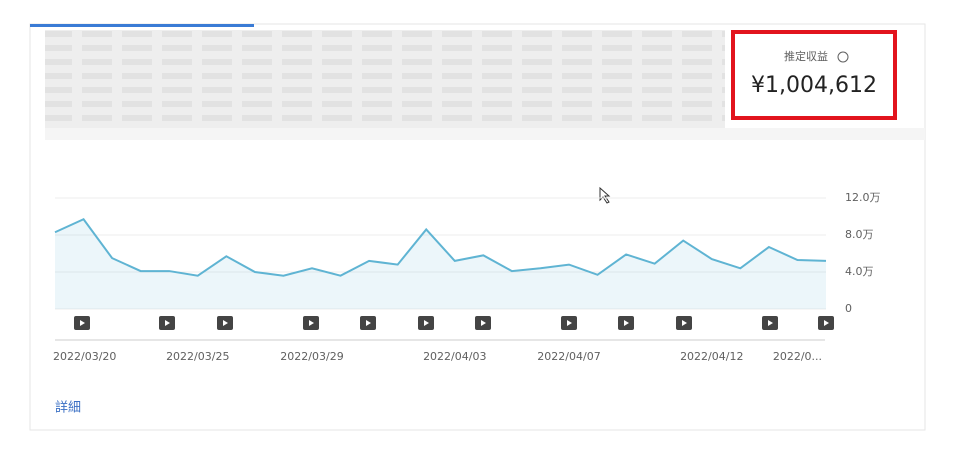 This screenshot has width=960, height=452. I want to click on details-link: 詳細, so click(68, 408).